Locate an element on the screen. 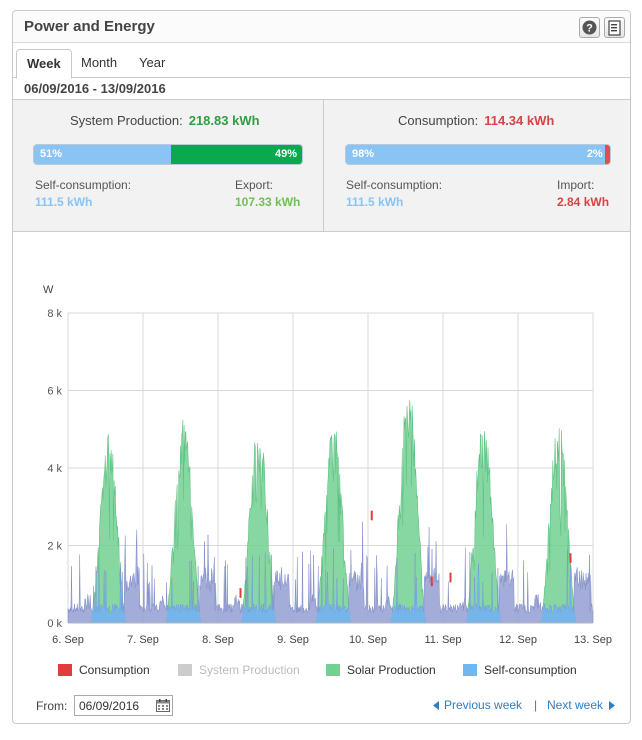 This screenshot has width=642, height=740. x-tick-label: 13. Sep is located at coordinates (593, 640).